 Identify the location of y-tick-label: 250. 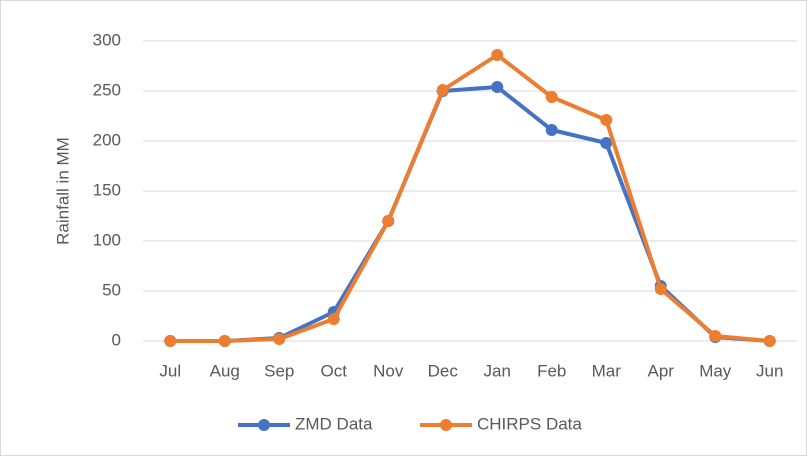
(107, 89).